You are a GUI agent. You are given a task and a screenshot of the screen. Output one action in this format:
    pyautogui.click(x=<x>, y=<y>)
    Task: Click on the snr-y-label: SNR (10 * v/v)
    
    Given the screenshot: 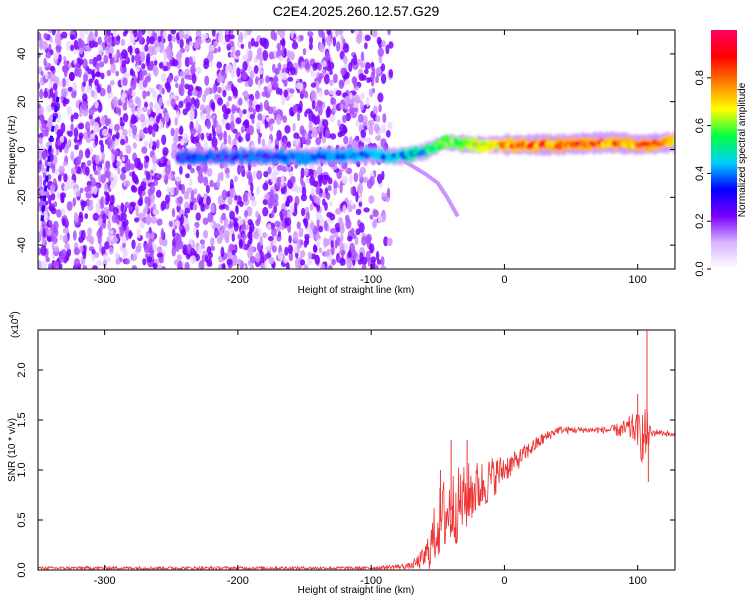 What is the action you would take?
    pyautogui.click(x=12, y=450)
    